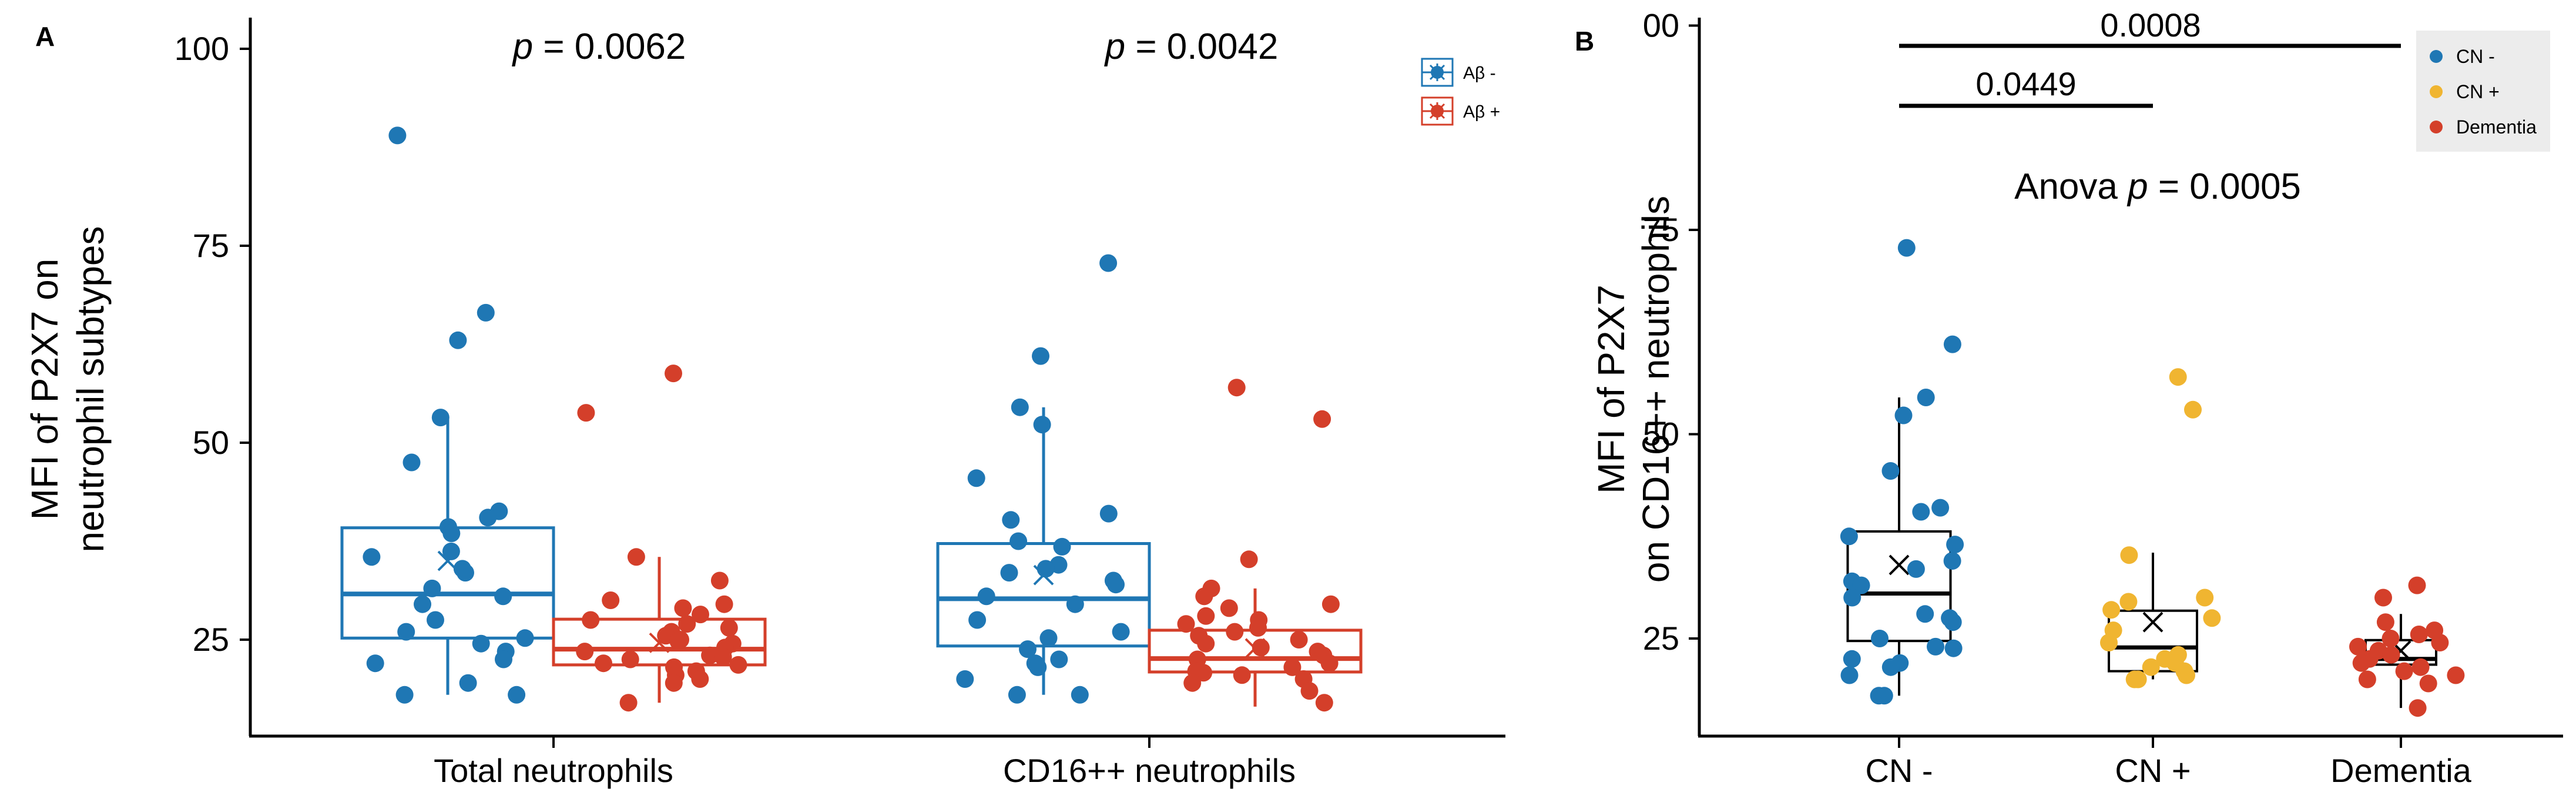 This screenshot has height=809, width=2576. I want to click on panel-a-pvalue-2: p = 0.0042, so click(1191, 46).